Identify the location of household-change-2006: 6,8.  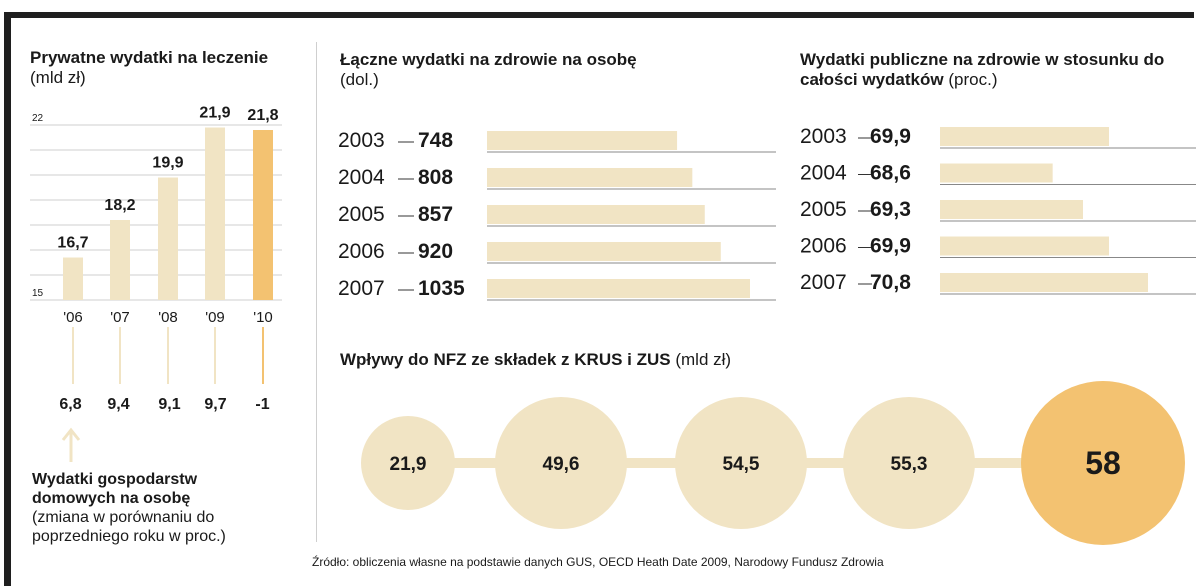
(70, 404).